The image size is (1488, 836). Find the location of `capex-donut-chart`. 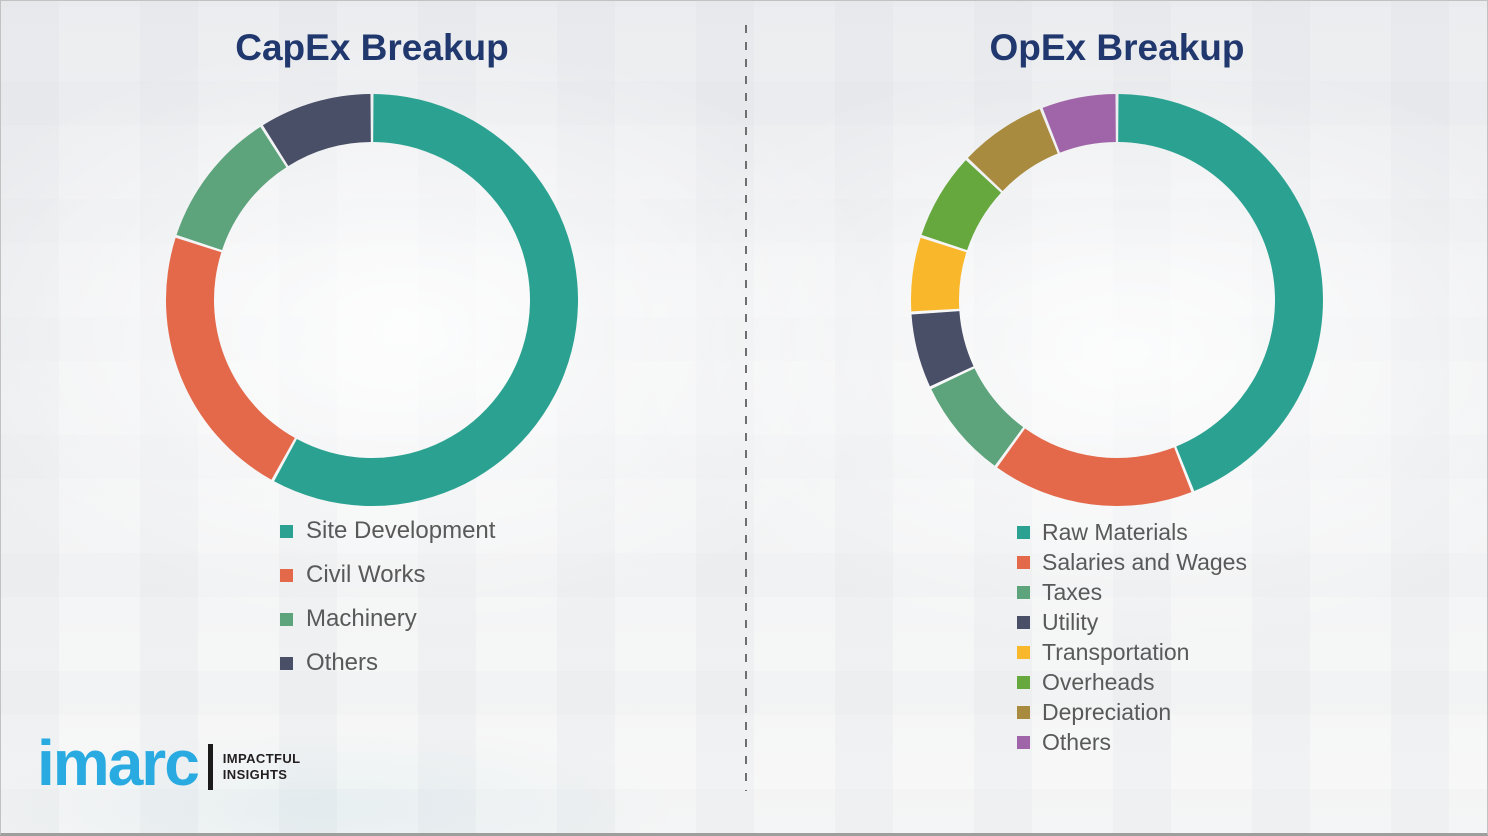

capex-donut-chart is located at coordinates (372, 300).